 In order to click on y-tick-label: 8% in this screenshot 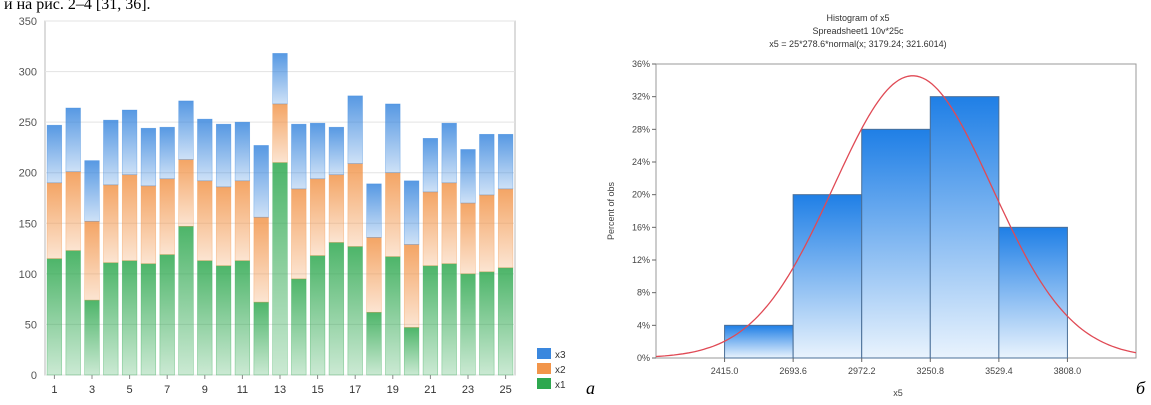, I will do `click(643, 293)`.